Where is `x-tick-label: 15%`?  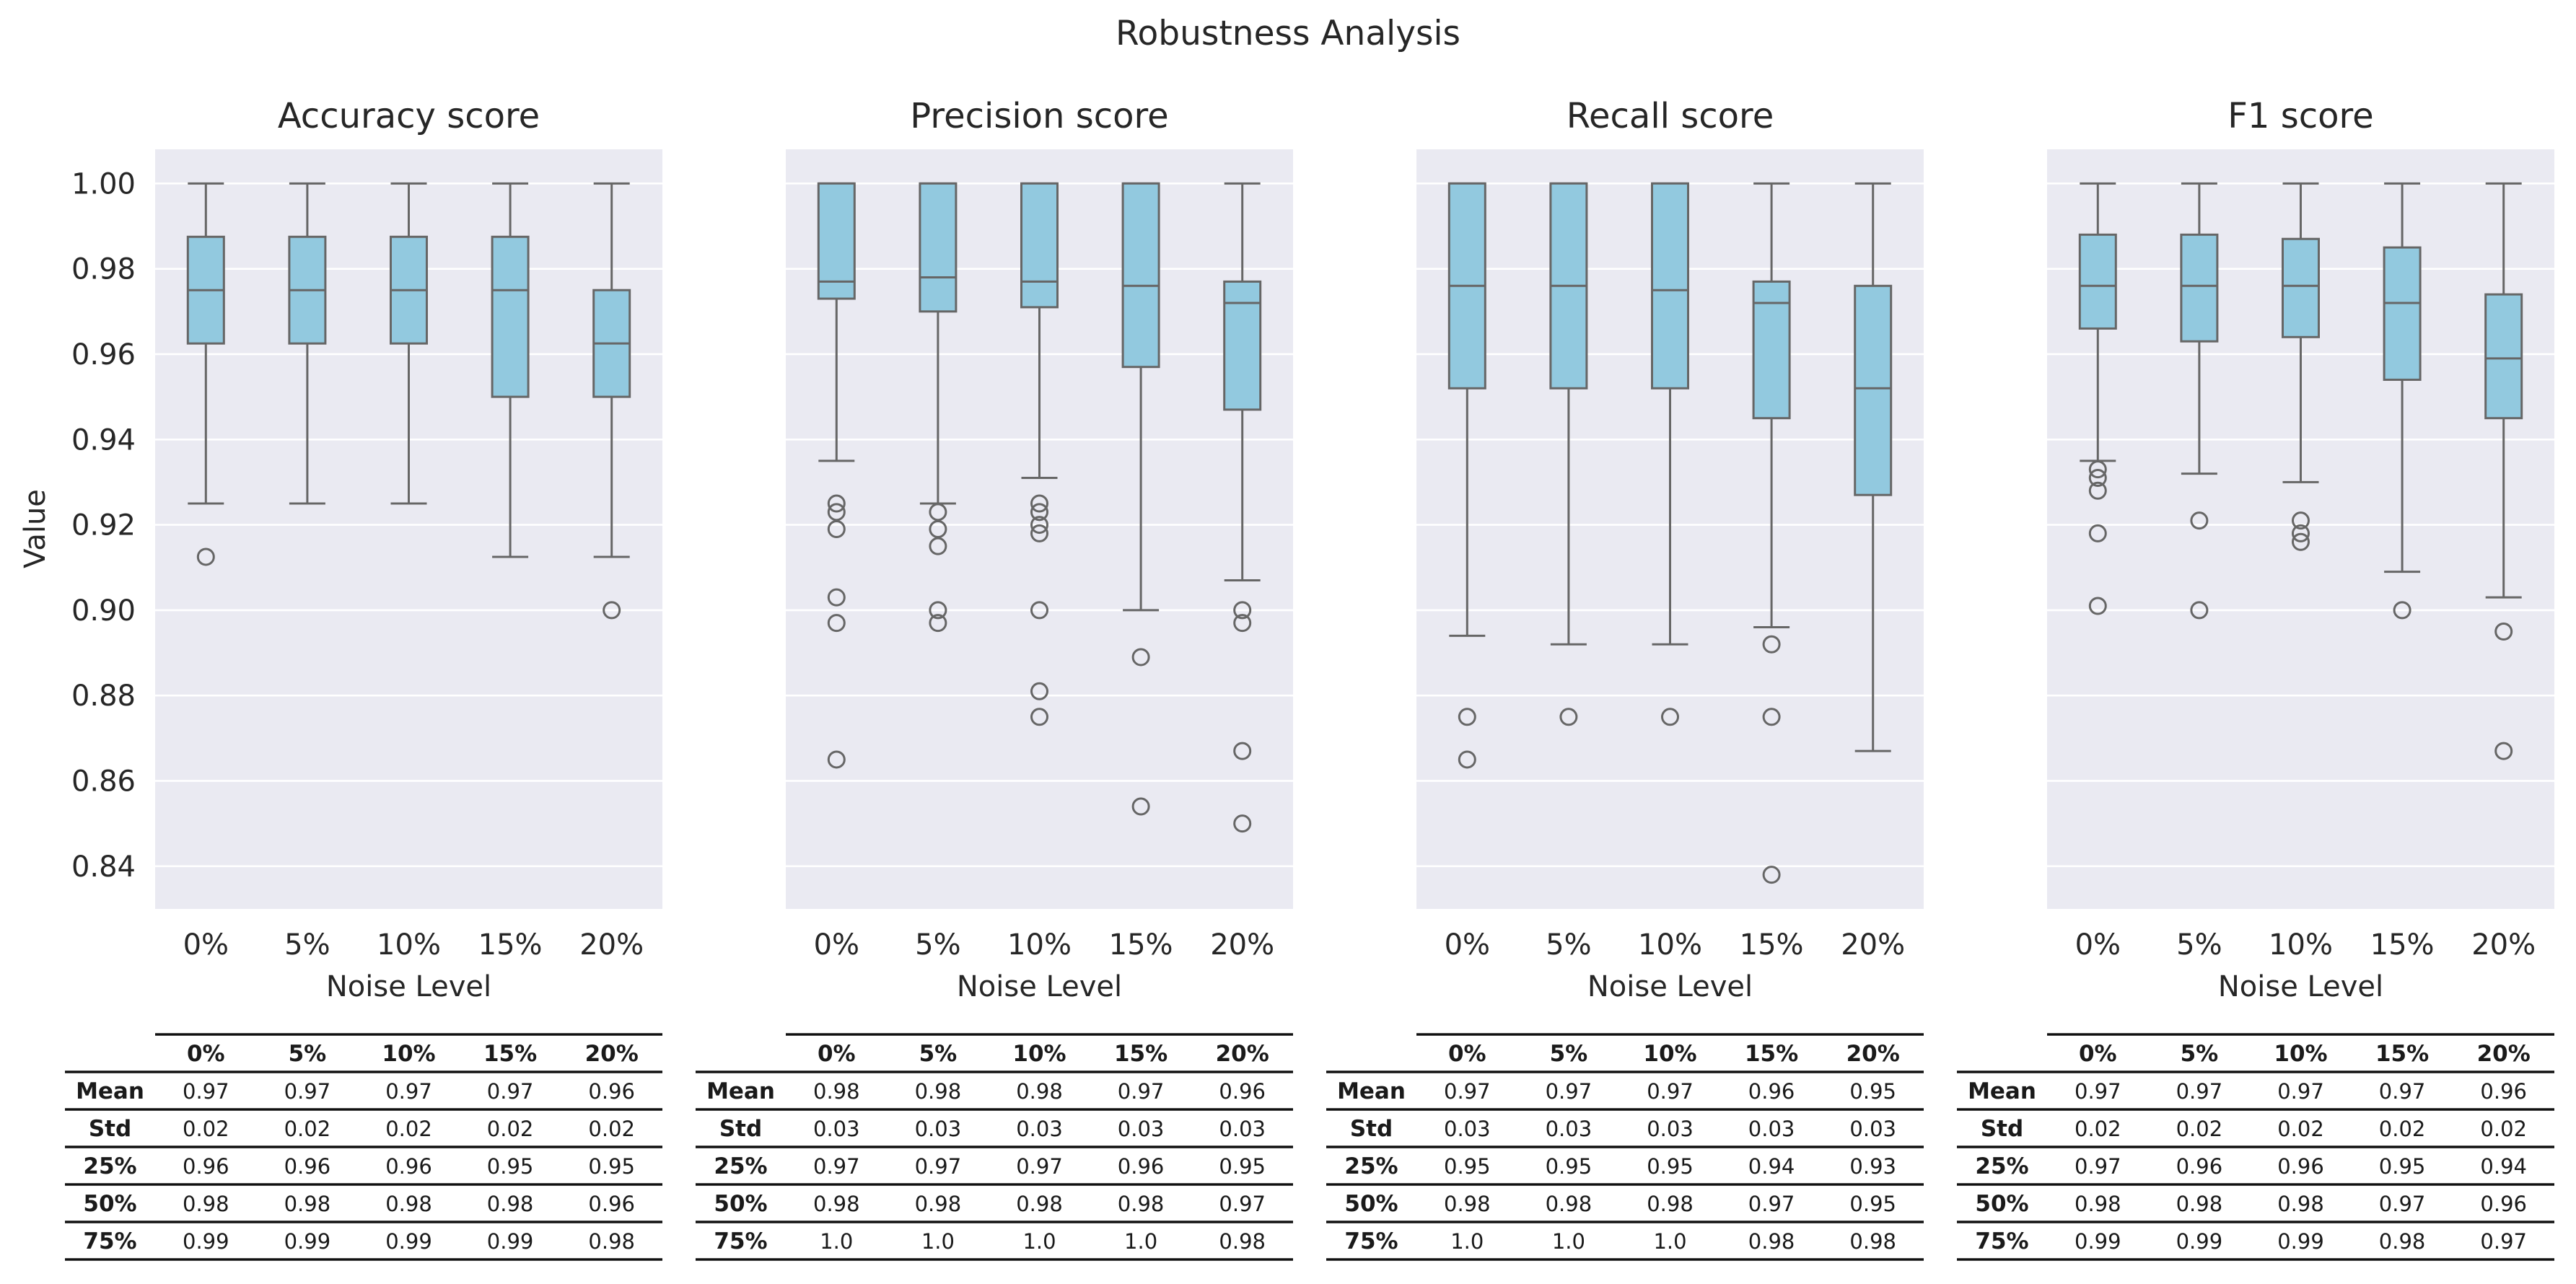 x-tick-label: 15% is located at coordinates (510, 945).